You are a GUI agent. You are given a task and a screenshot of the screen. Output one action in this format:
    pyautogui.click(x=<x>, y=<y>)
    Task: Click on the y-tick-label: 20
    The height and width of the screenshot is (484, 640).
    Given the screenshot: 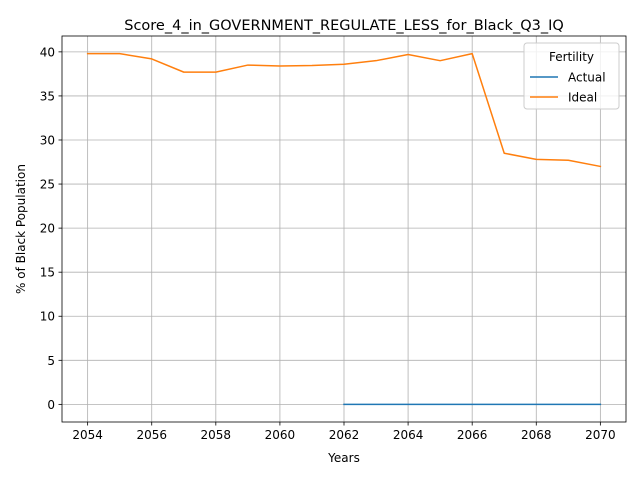 What is the action you would take?
    pyautogui.click(x=47, y=229)
    